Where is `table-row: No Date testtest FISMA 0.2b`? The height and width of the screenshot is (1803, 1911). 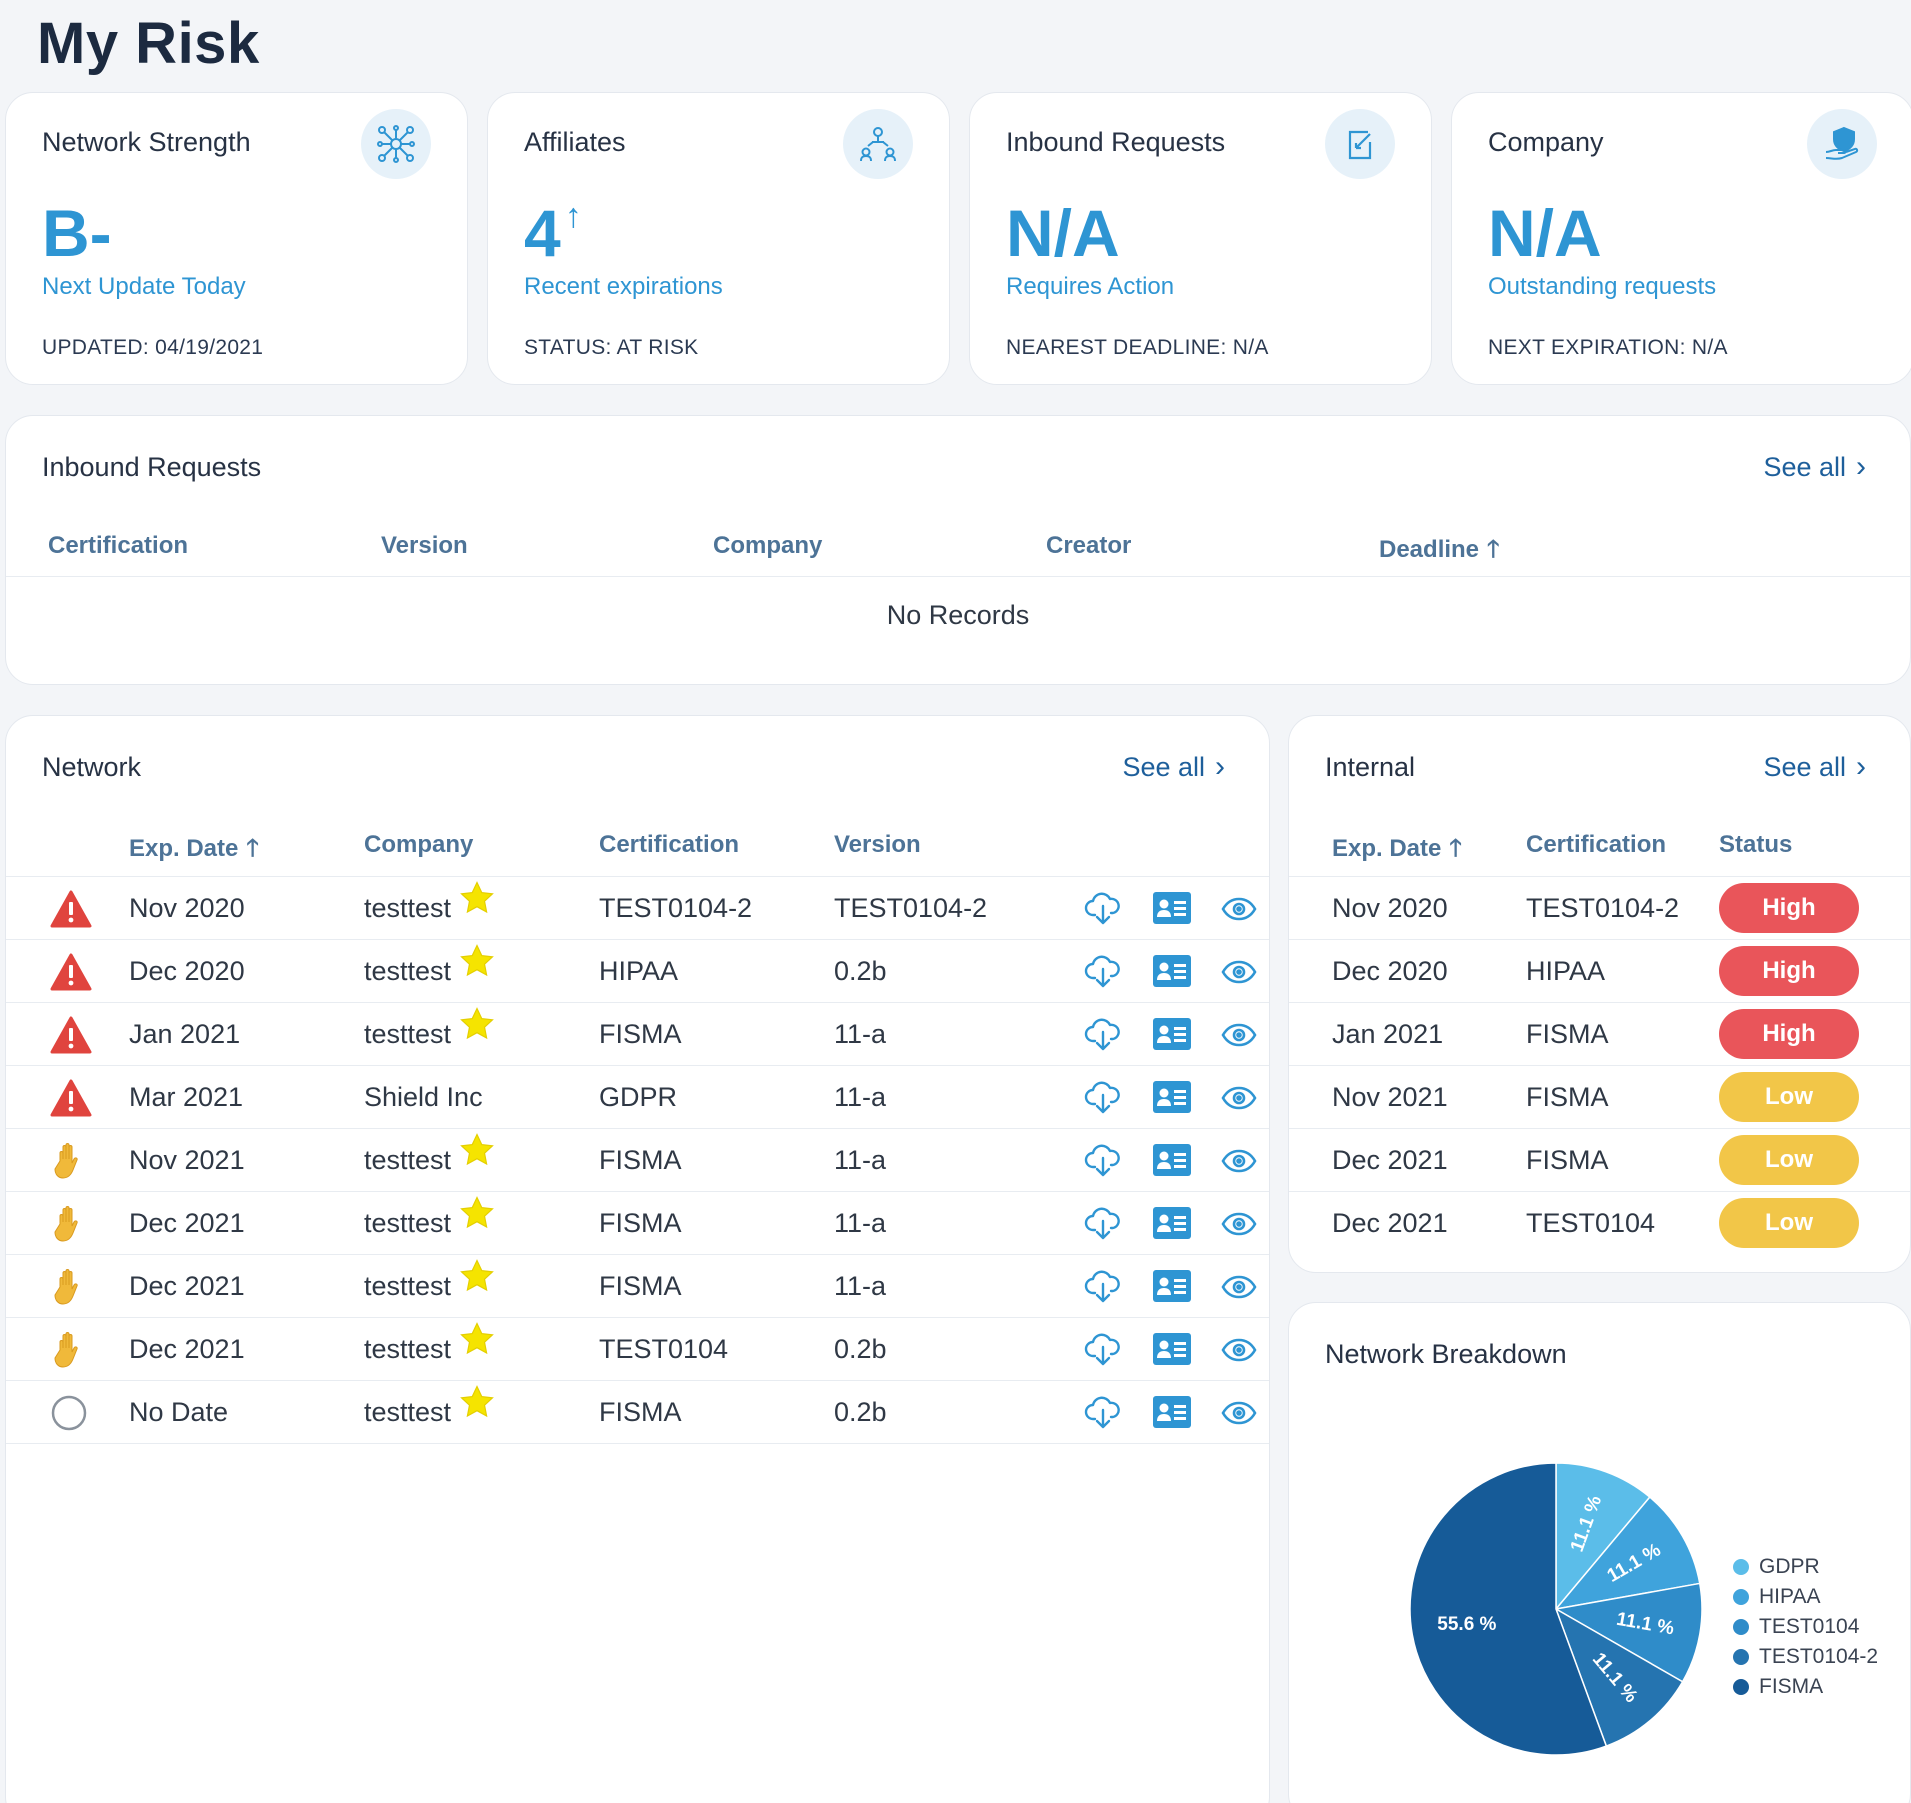
table-row: No Date testtest FISMA 0.2b is located at coordinates (637, 1412).